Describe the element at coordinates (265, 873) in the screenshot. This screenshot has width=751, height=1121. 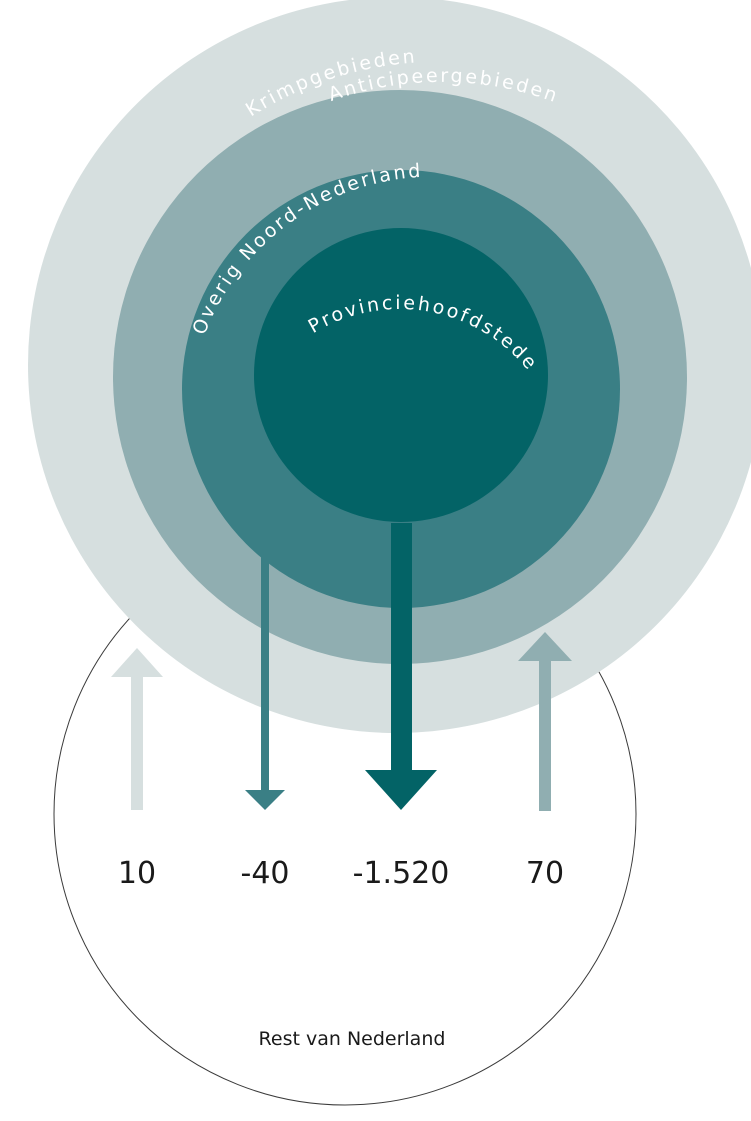
I see `value-overig-noord-nederland: -40` at that location.